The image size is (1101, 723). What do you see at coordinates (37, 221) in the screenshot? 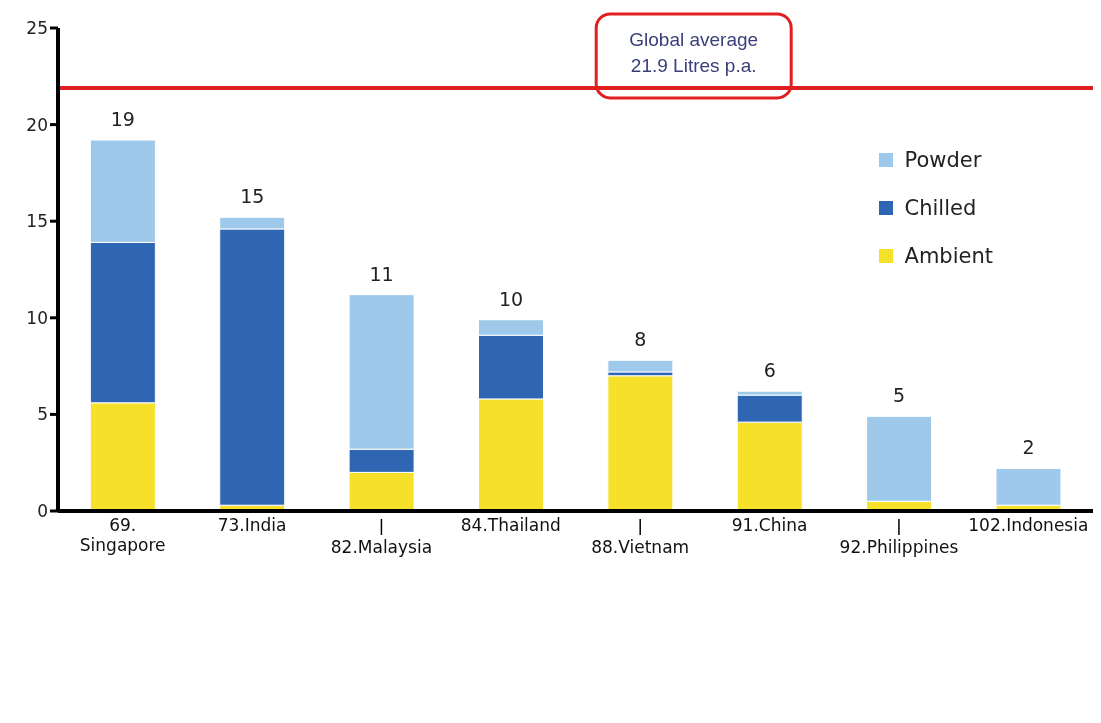
I see `y-tick-label: 15` at bounding box center [37, 221].